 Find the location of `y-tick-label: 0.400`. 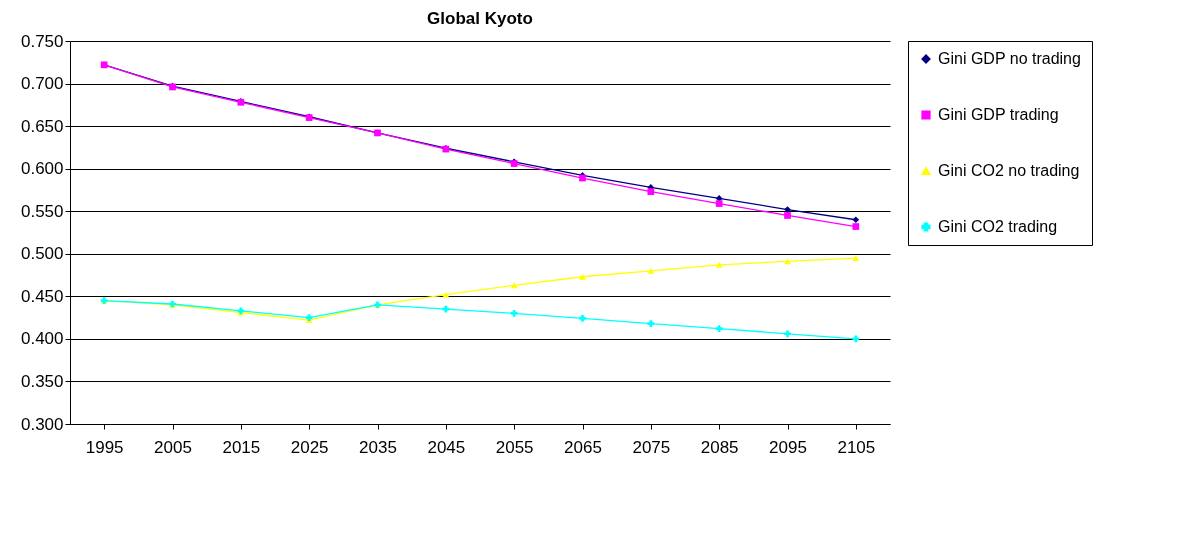

y-tick-label: 0.400 is located at coordinates (42, 339).